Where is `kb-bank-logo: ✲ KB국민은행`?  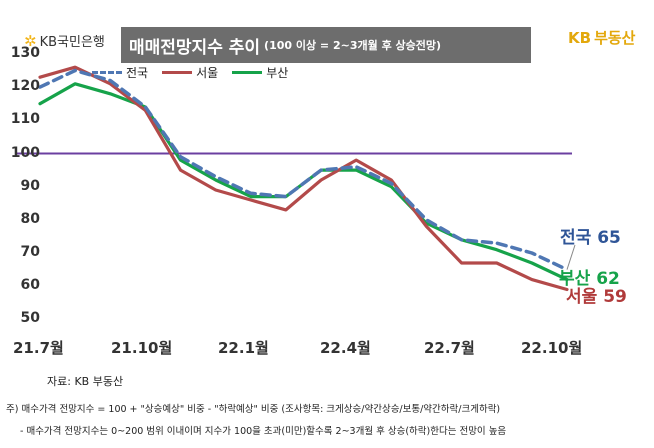
kb-bank-logo: ✲ KB국민은행 is located at coordinates (64, 41).